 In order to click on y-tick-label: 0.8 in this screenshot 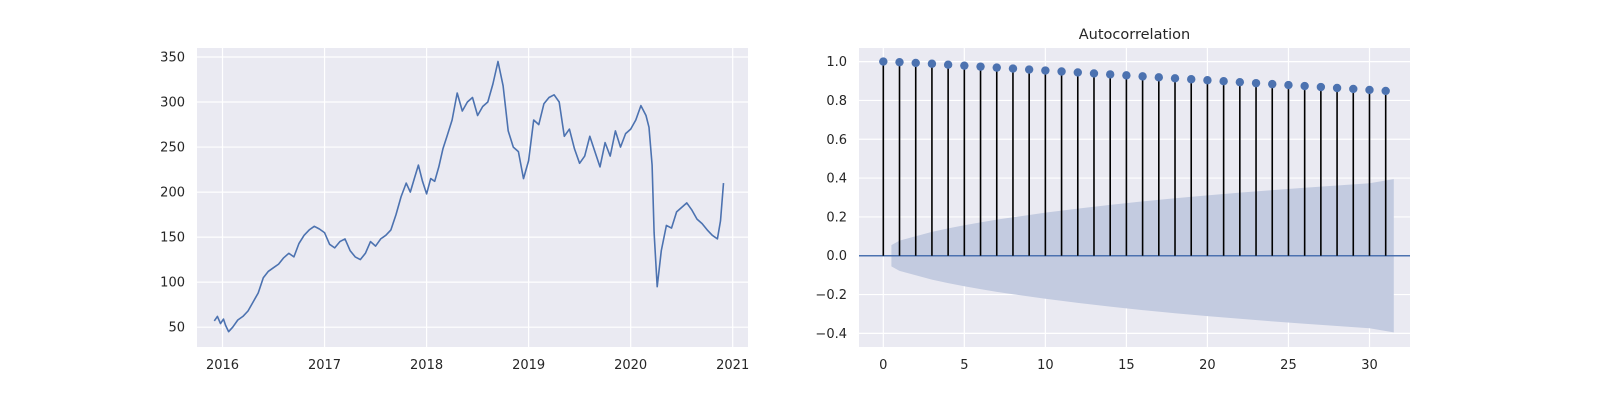, I will do `click(836, 101)`.